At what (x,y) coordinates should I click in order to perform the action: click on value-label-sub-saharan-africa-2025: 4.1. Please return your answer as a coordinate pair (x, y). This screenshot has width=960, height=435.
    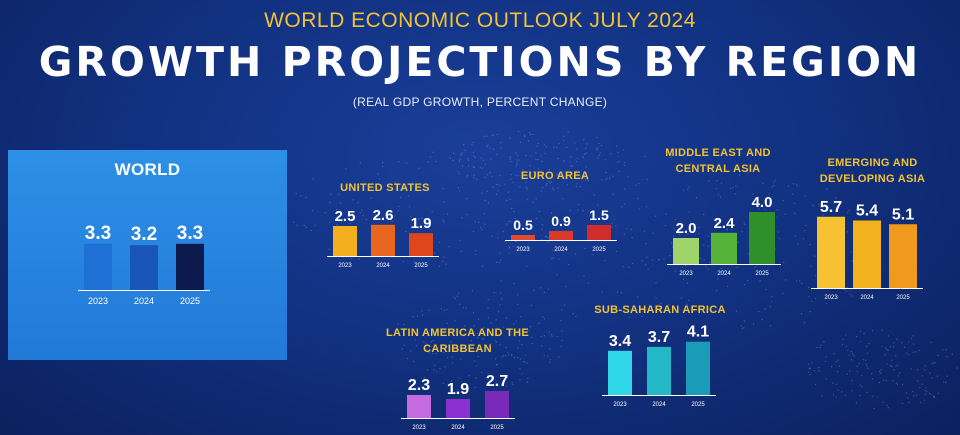
    Looking at the image, I should click on (698, 332).